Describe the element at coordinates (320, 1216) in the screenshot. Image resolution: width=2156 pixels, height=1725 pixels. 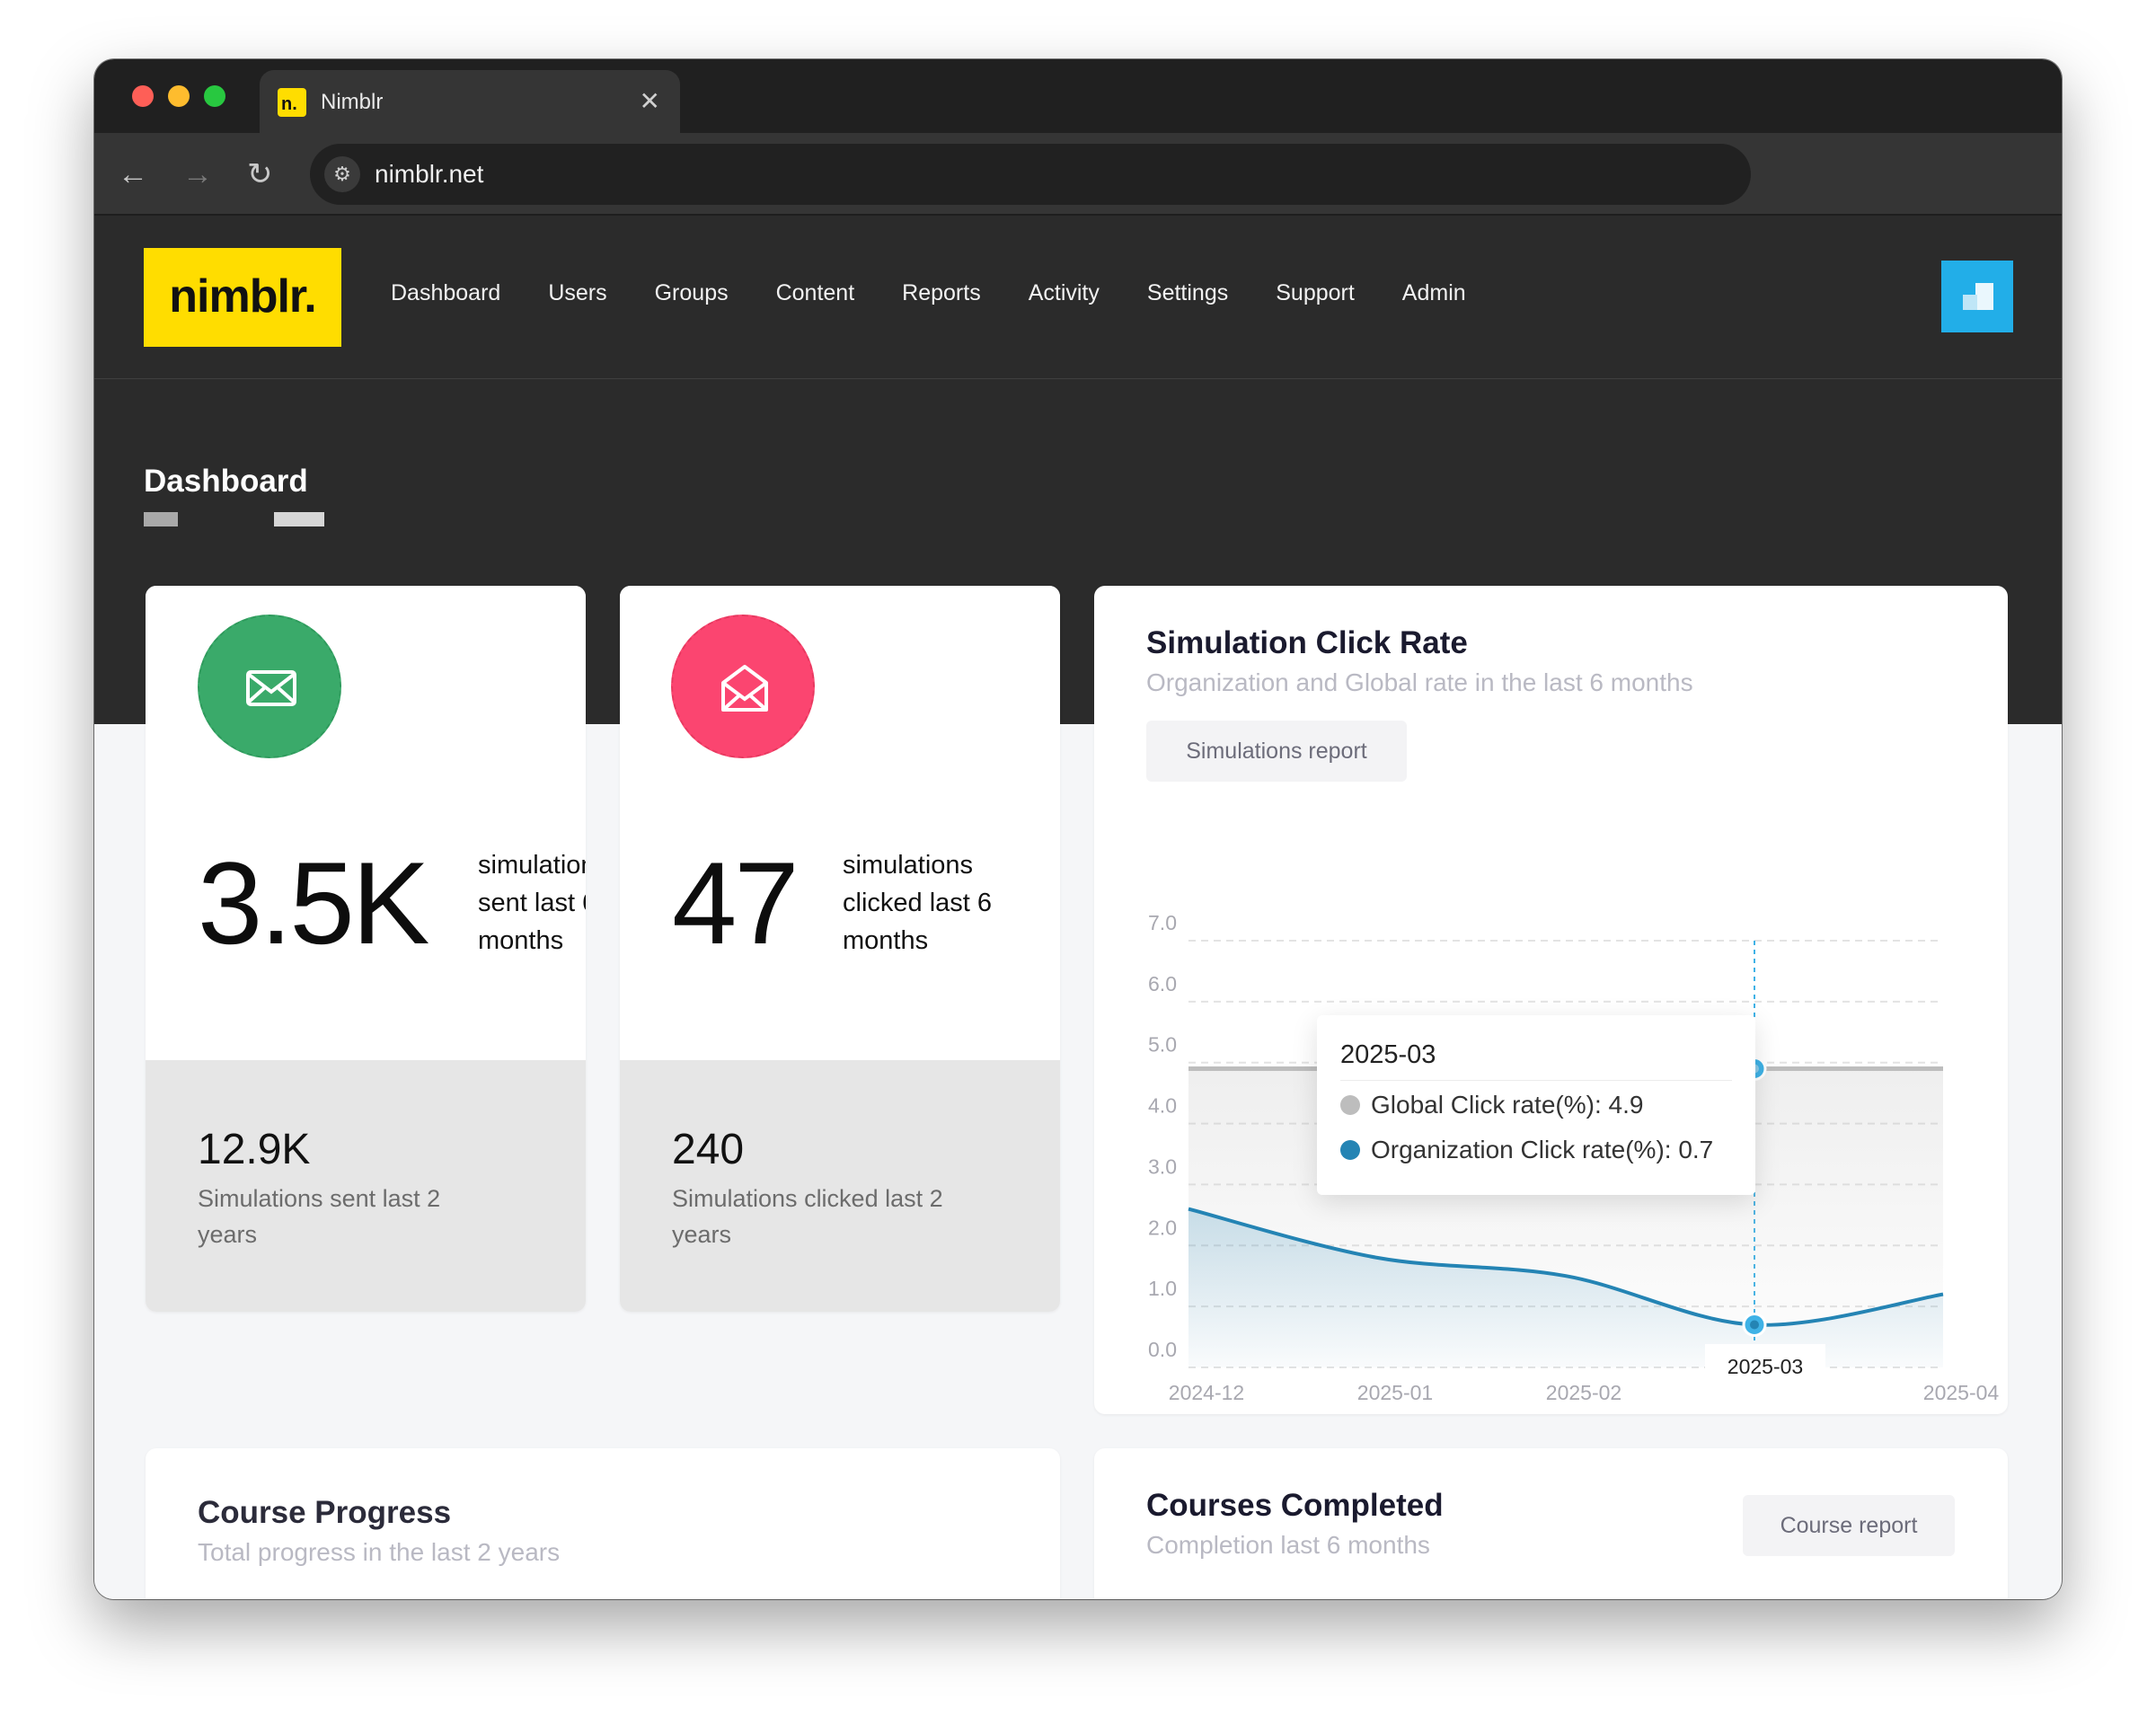
I see `stat-sub-label: Simulations sent last 2 years` at that location.